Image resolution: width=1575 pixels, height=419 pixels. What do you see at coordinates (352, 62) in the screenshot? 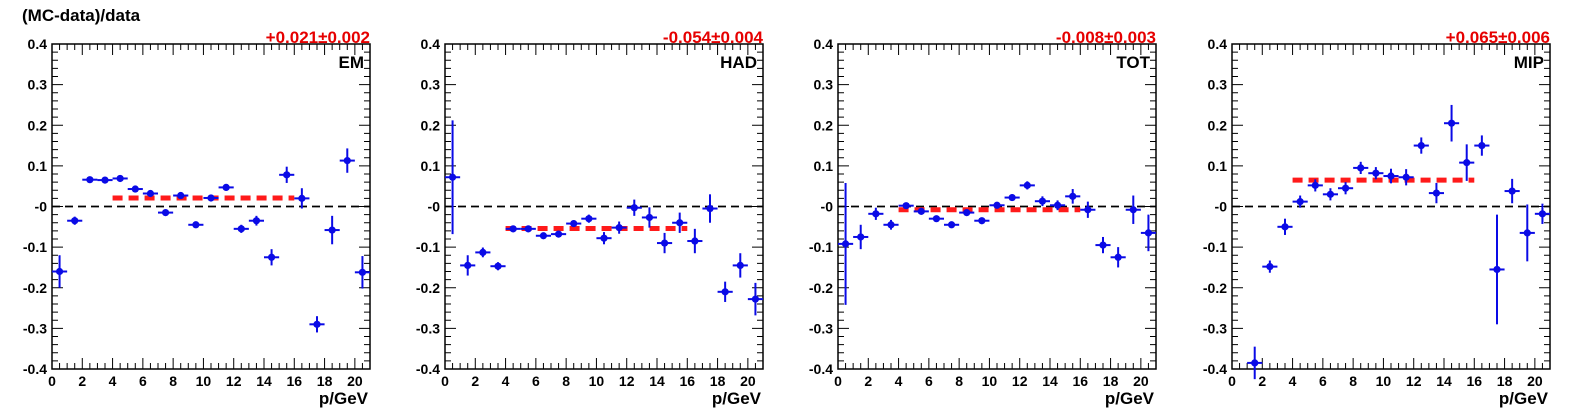
I see `panel-label: EM` at bounding box center [352, 62].